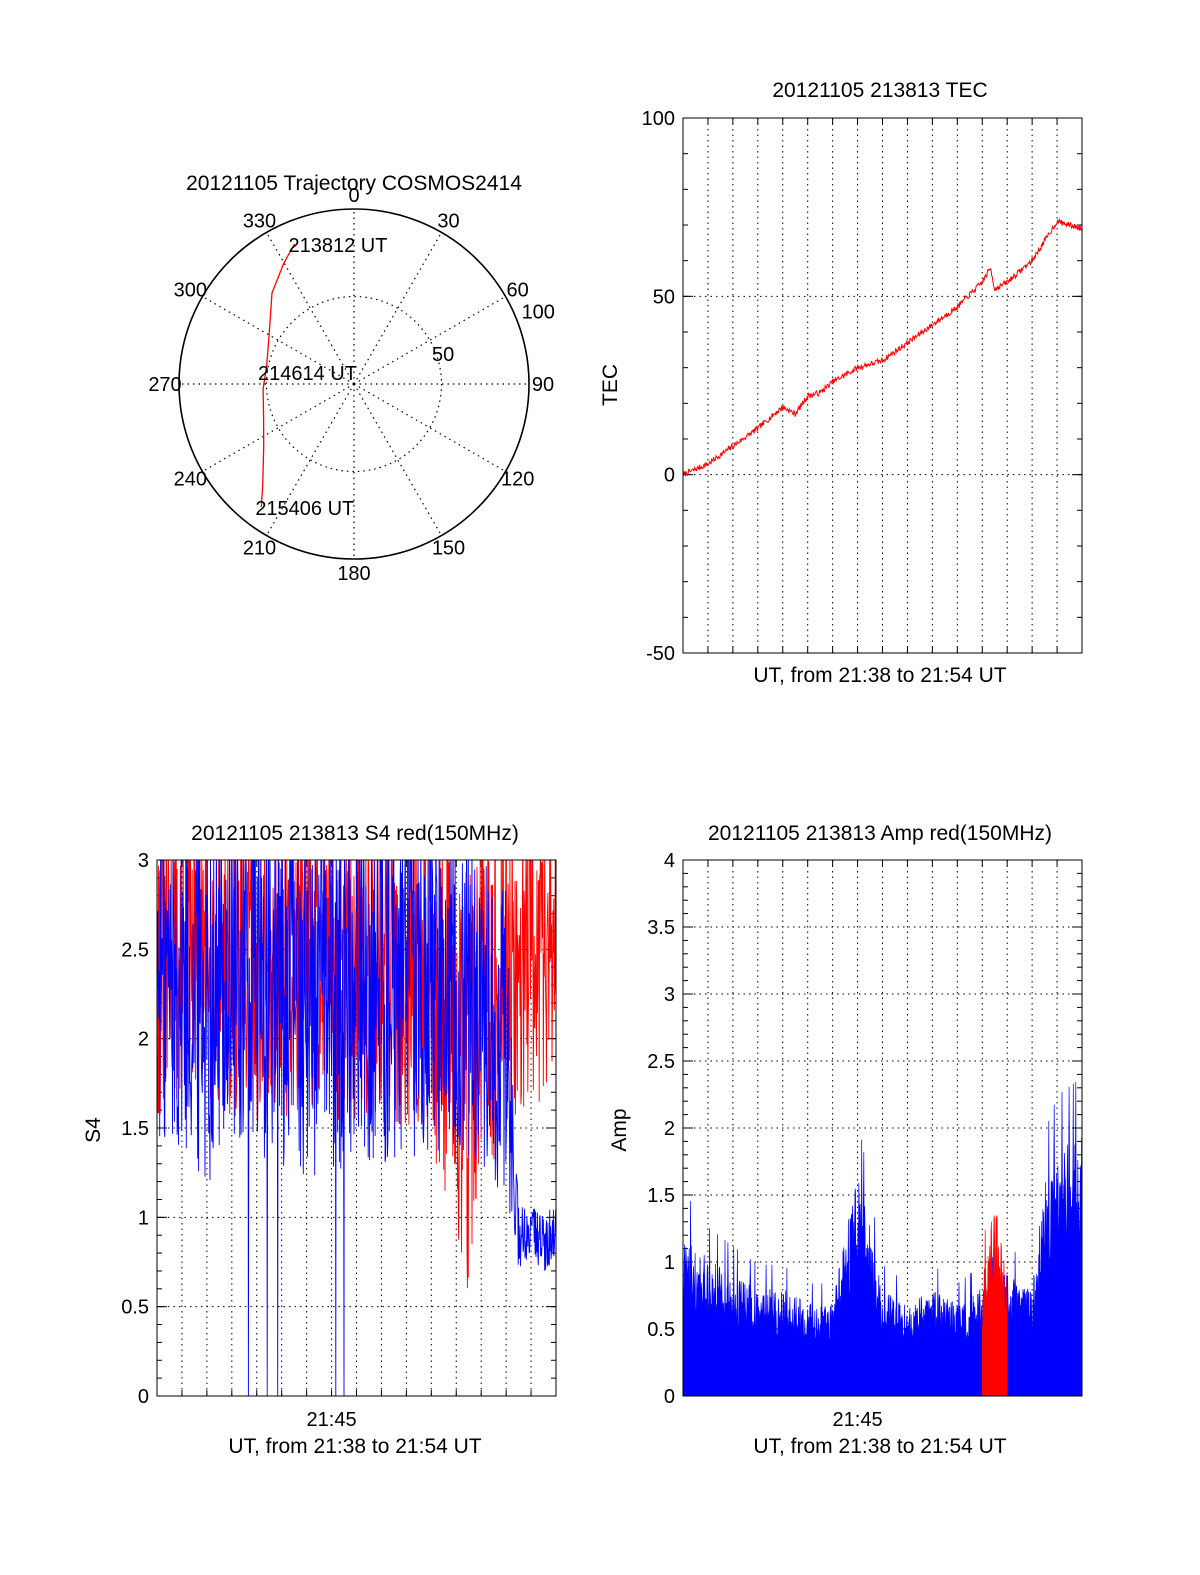 This screenshot has height=1575, width=1200. Describe the element at coordinates (448, 221) in the screenshot. I see `angle-tick-label: 30` at that location.